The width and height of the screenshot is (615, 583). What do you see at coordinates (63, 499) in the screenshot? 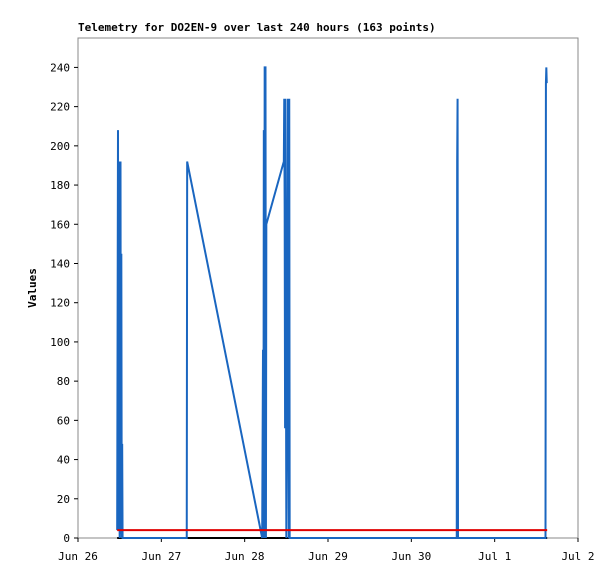
I see `y-tick-label: 20` at bounding box center [63, 499].